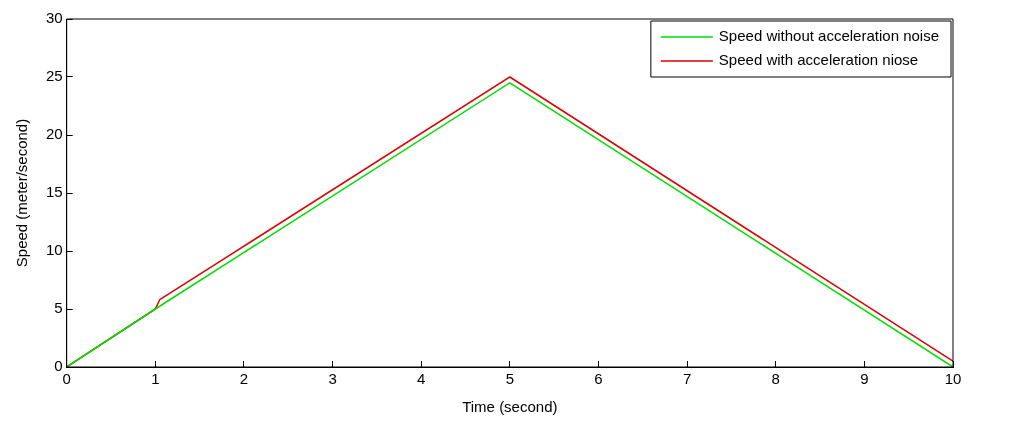 The height and width of the screenshot is (425, 1033). What do you see at coordinates (775, 379) in the screenshot?
I see `x-tick-label: 8` at bounding box center [775, 379].